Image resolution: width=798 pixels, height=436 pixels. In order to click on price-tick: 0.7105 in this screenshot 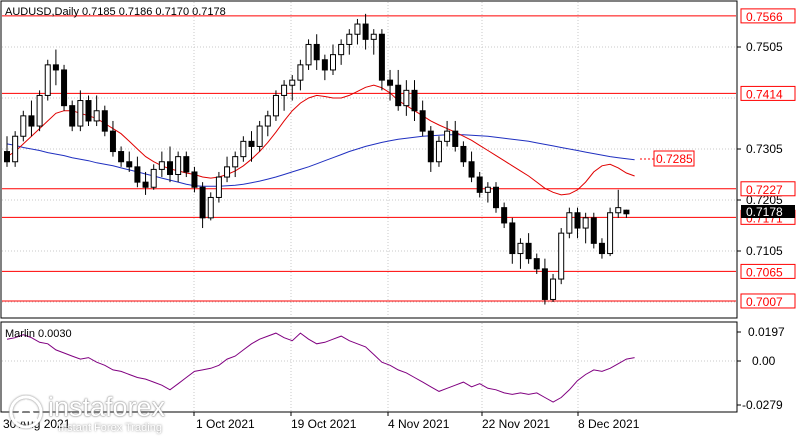, I will do `click(764, 251)`.